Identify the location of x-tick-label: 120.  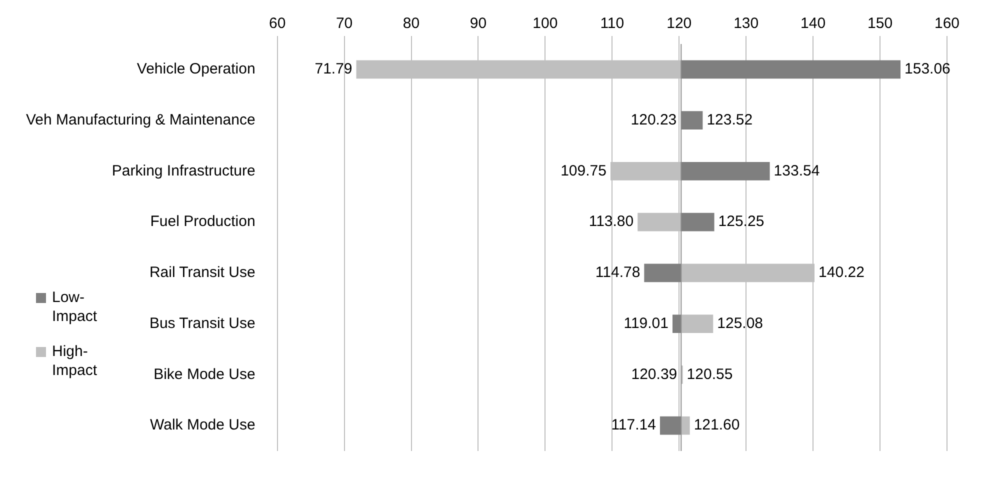
(679, 23).